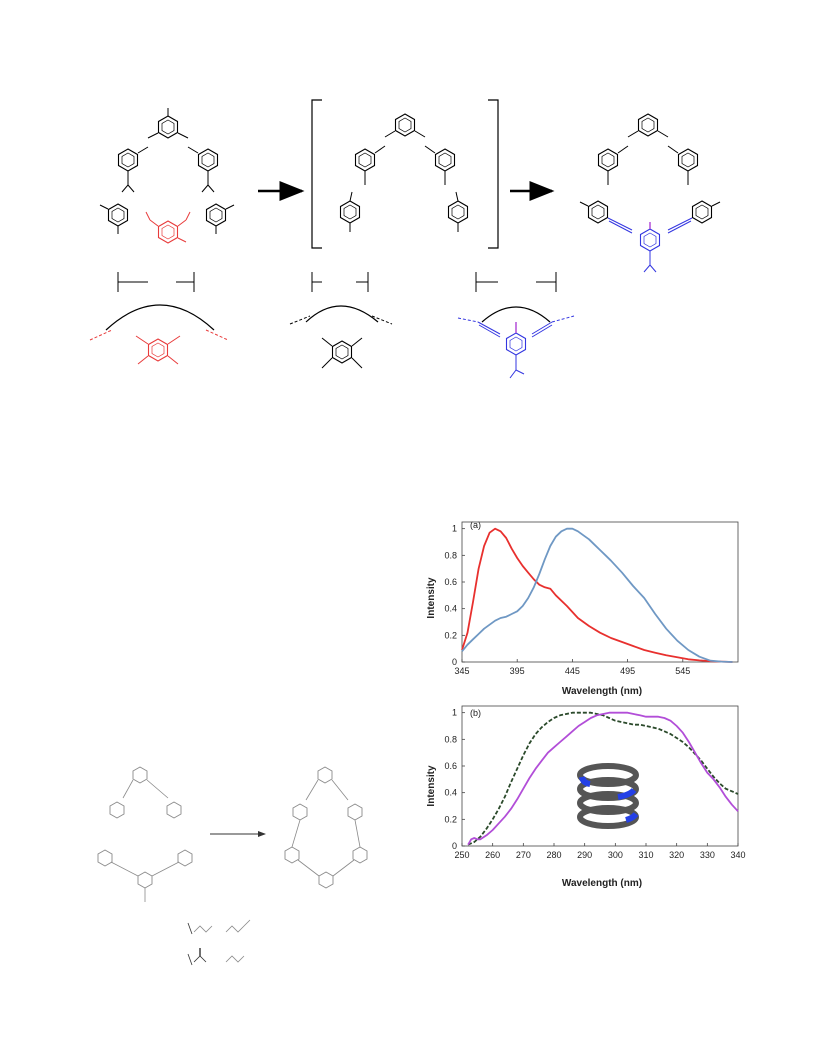 Image resolution: width=816 pixels, height=1056 pixels. I want to click on helix-icon, so click(608, 796).